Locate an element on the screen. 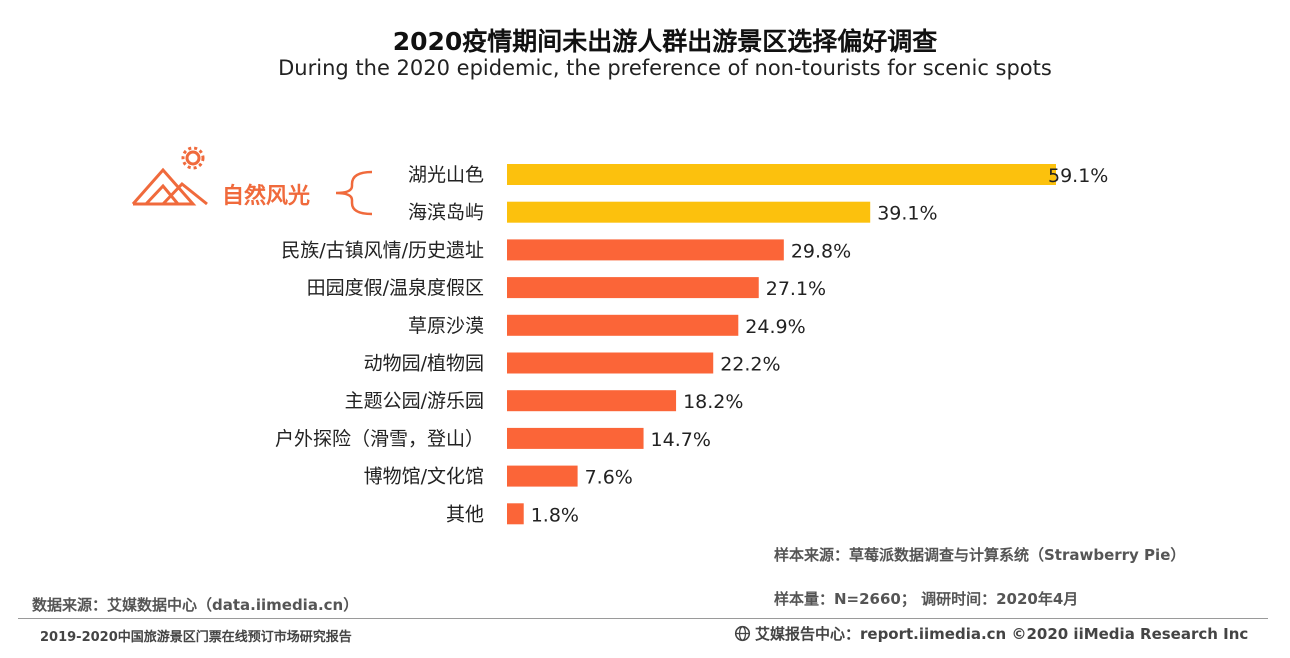 Image resolution: width=1290 pixels, height=658 pixels. data-source: 数据来源：艾媒数据中心（data.iimedia.cn） is located at coordinates (195, 605).